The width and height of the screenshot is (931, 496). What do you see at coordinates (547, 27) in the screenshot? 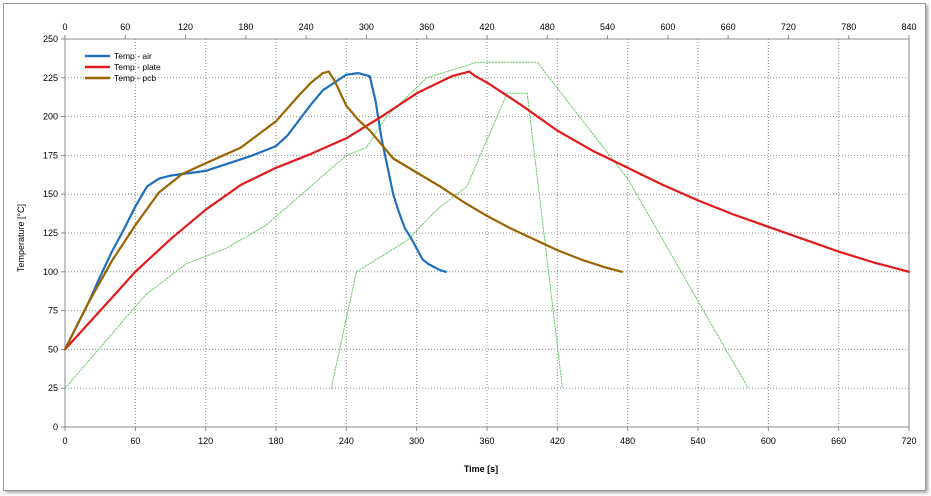
I see `x2-tick-label: 480` at bounding box center [547, 27].